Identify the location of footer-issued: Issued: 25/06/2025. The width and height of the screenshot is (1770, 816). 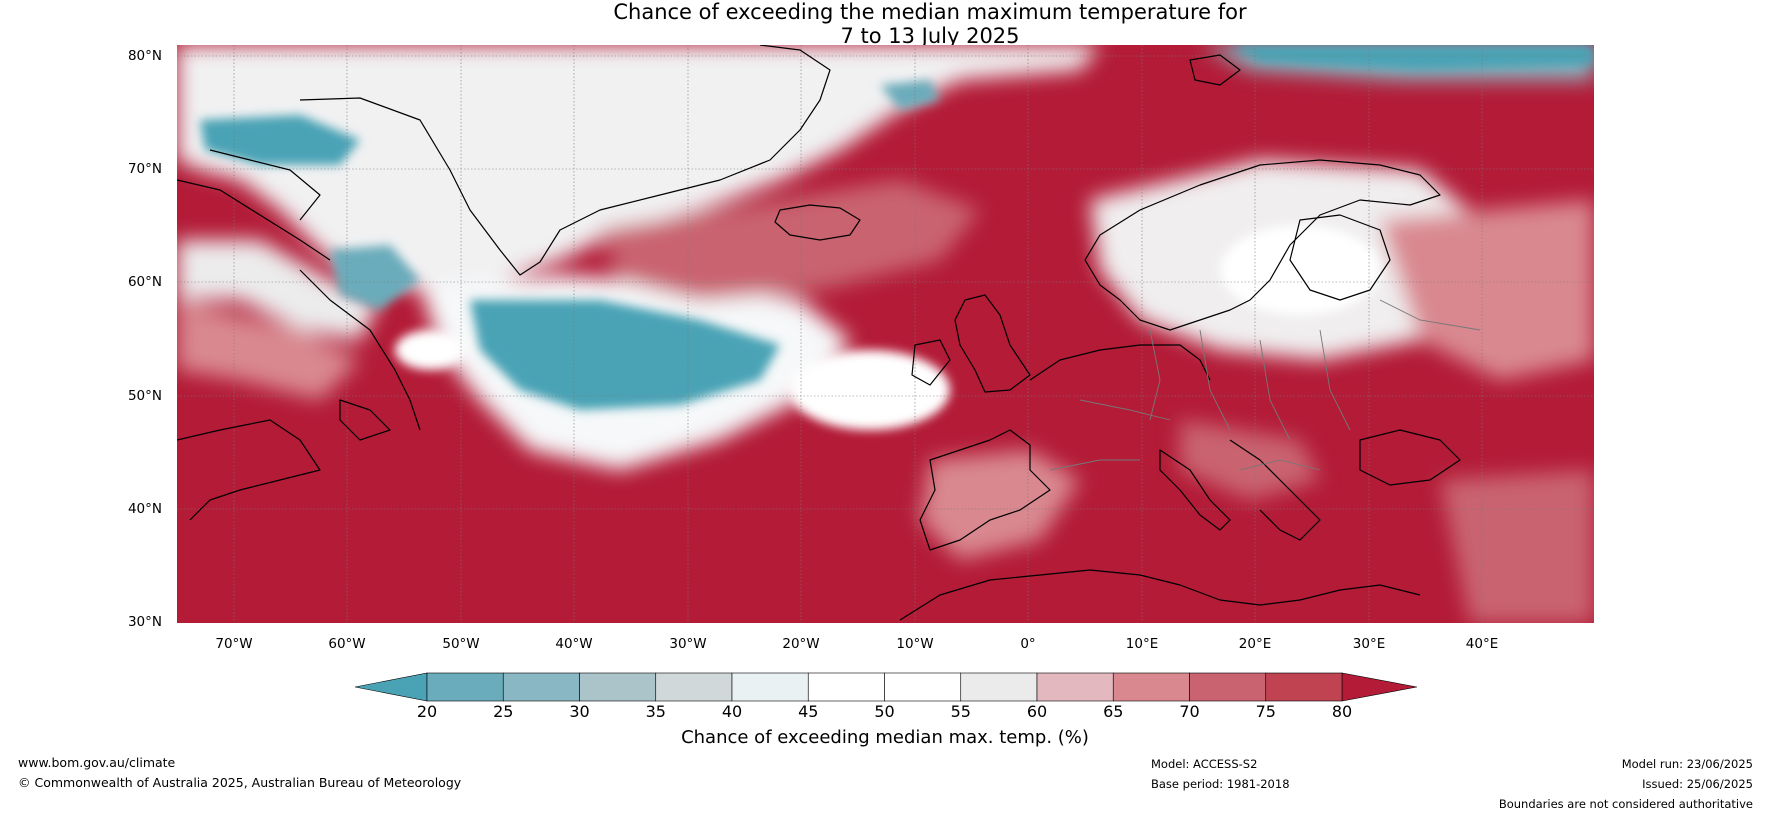
(1697, 784).